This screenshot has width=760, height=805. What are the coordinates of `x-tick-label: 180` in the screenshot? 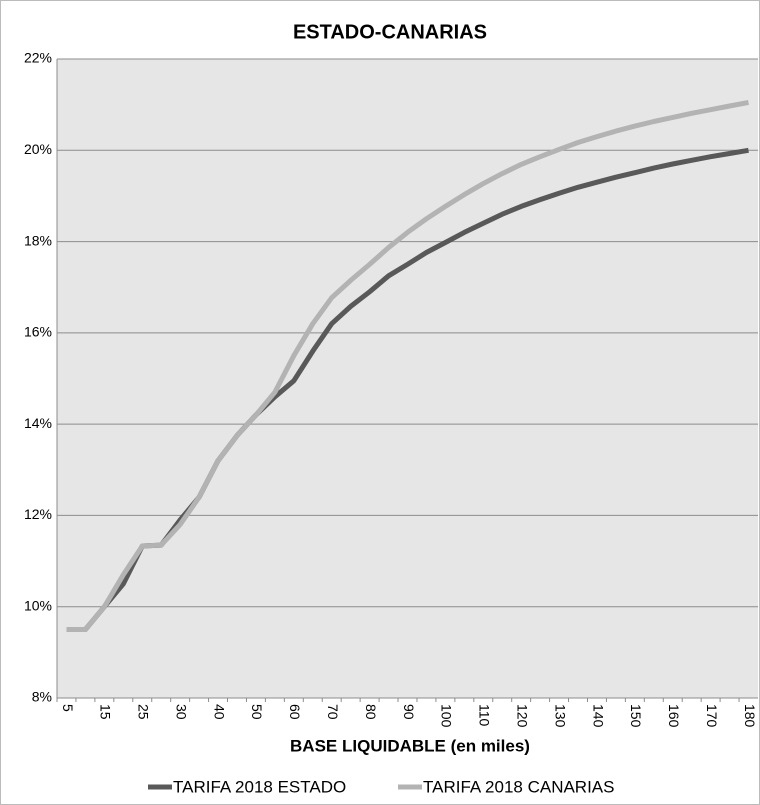 It's located at (750, 716).